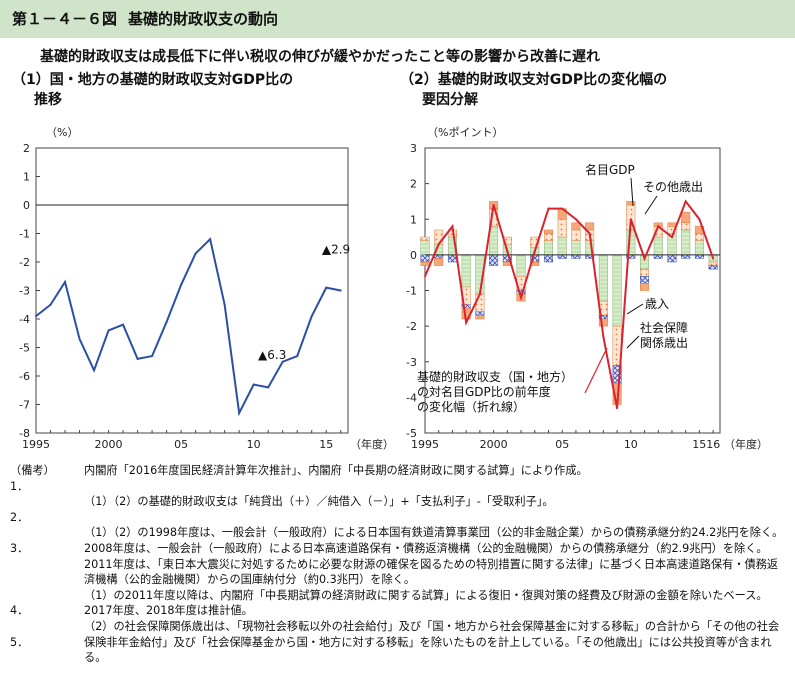 The width and height of the screenshot is (795, 680). I want to click on note-number: 5．, so click(19, 642).